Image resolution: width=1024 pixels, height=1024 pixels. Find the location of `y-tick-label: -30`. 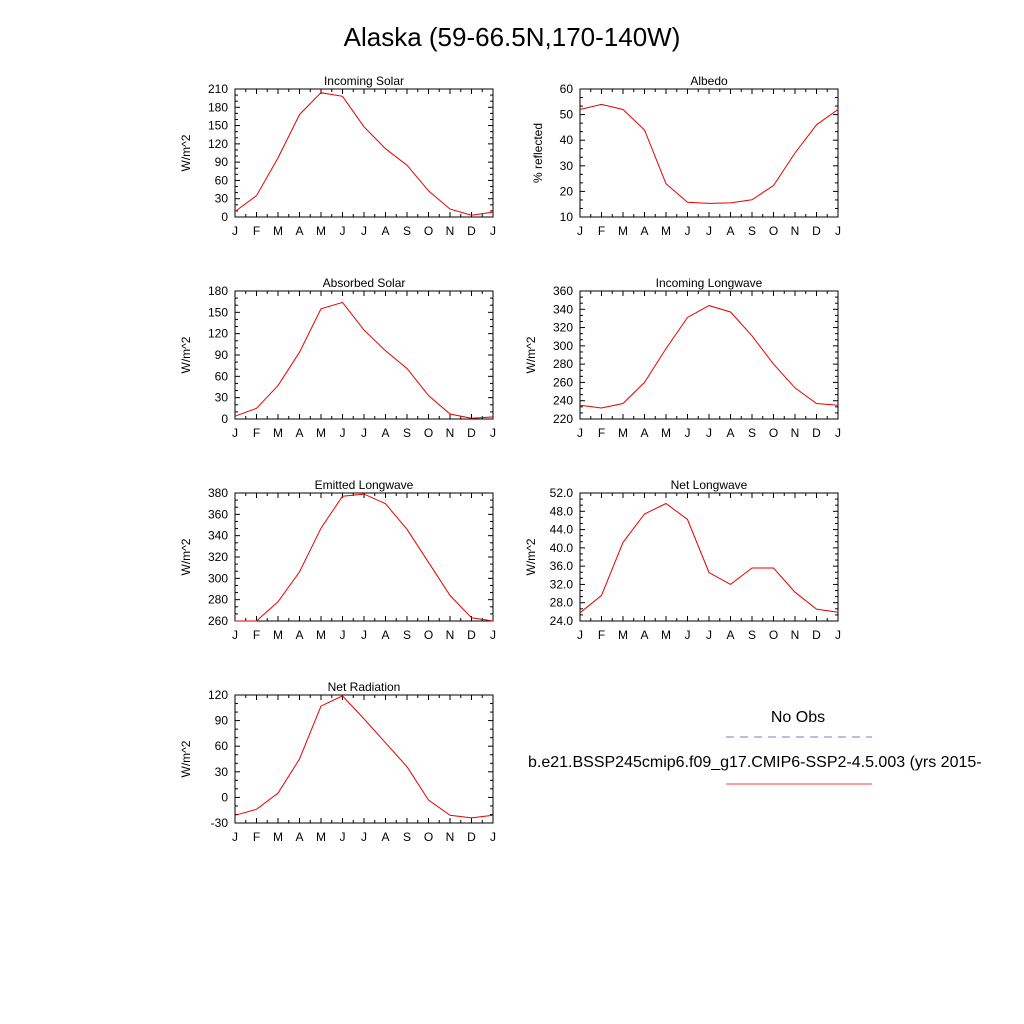

y-tick-label: -30 is located at coordinates (220, 823).